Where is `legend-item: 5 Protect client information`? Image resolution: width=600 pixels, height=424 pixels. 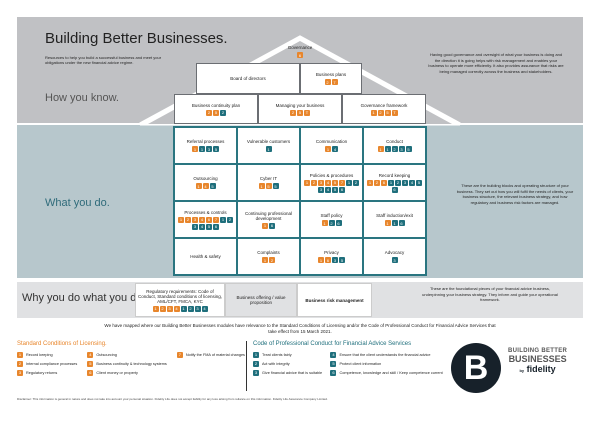 legend-item: 5 Protect client information is located at coordinates (386, 363).